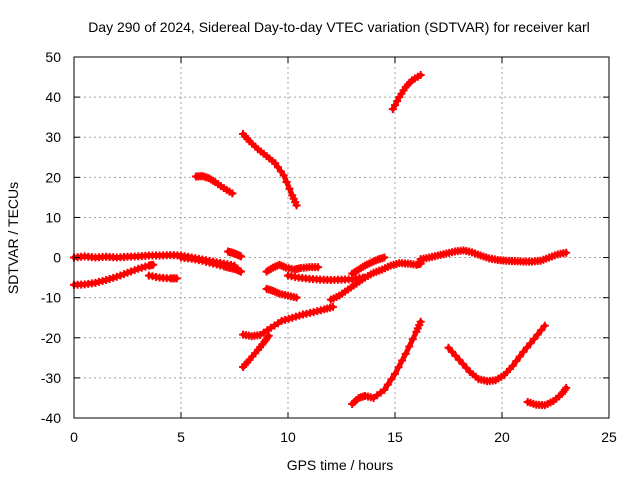 The image size is (640, 480). What do you see at coordinates (547, 396) in the screenshot?
I see `series-s19` at bounding box center [547, 396].